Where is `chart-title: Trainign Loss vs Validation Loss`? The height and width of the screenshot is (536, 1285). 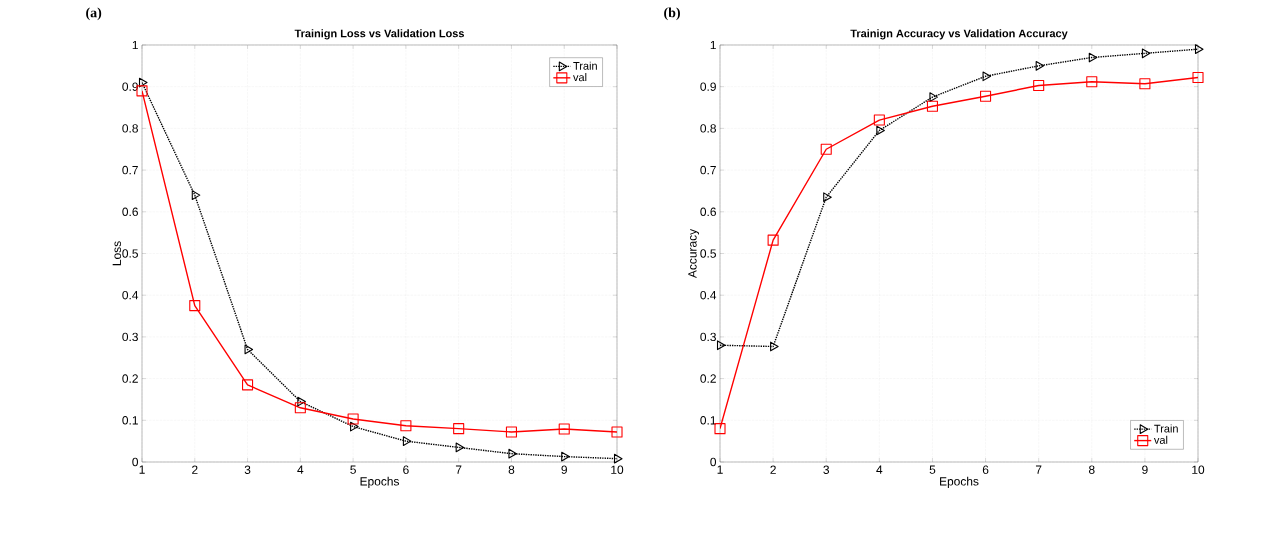 chart-title: Trainign Loss vs Validation Loss is located at coordinates (379, 34).